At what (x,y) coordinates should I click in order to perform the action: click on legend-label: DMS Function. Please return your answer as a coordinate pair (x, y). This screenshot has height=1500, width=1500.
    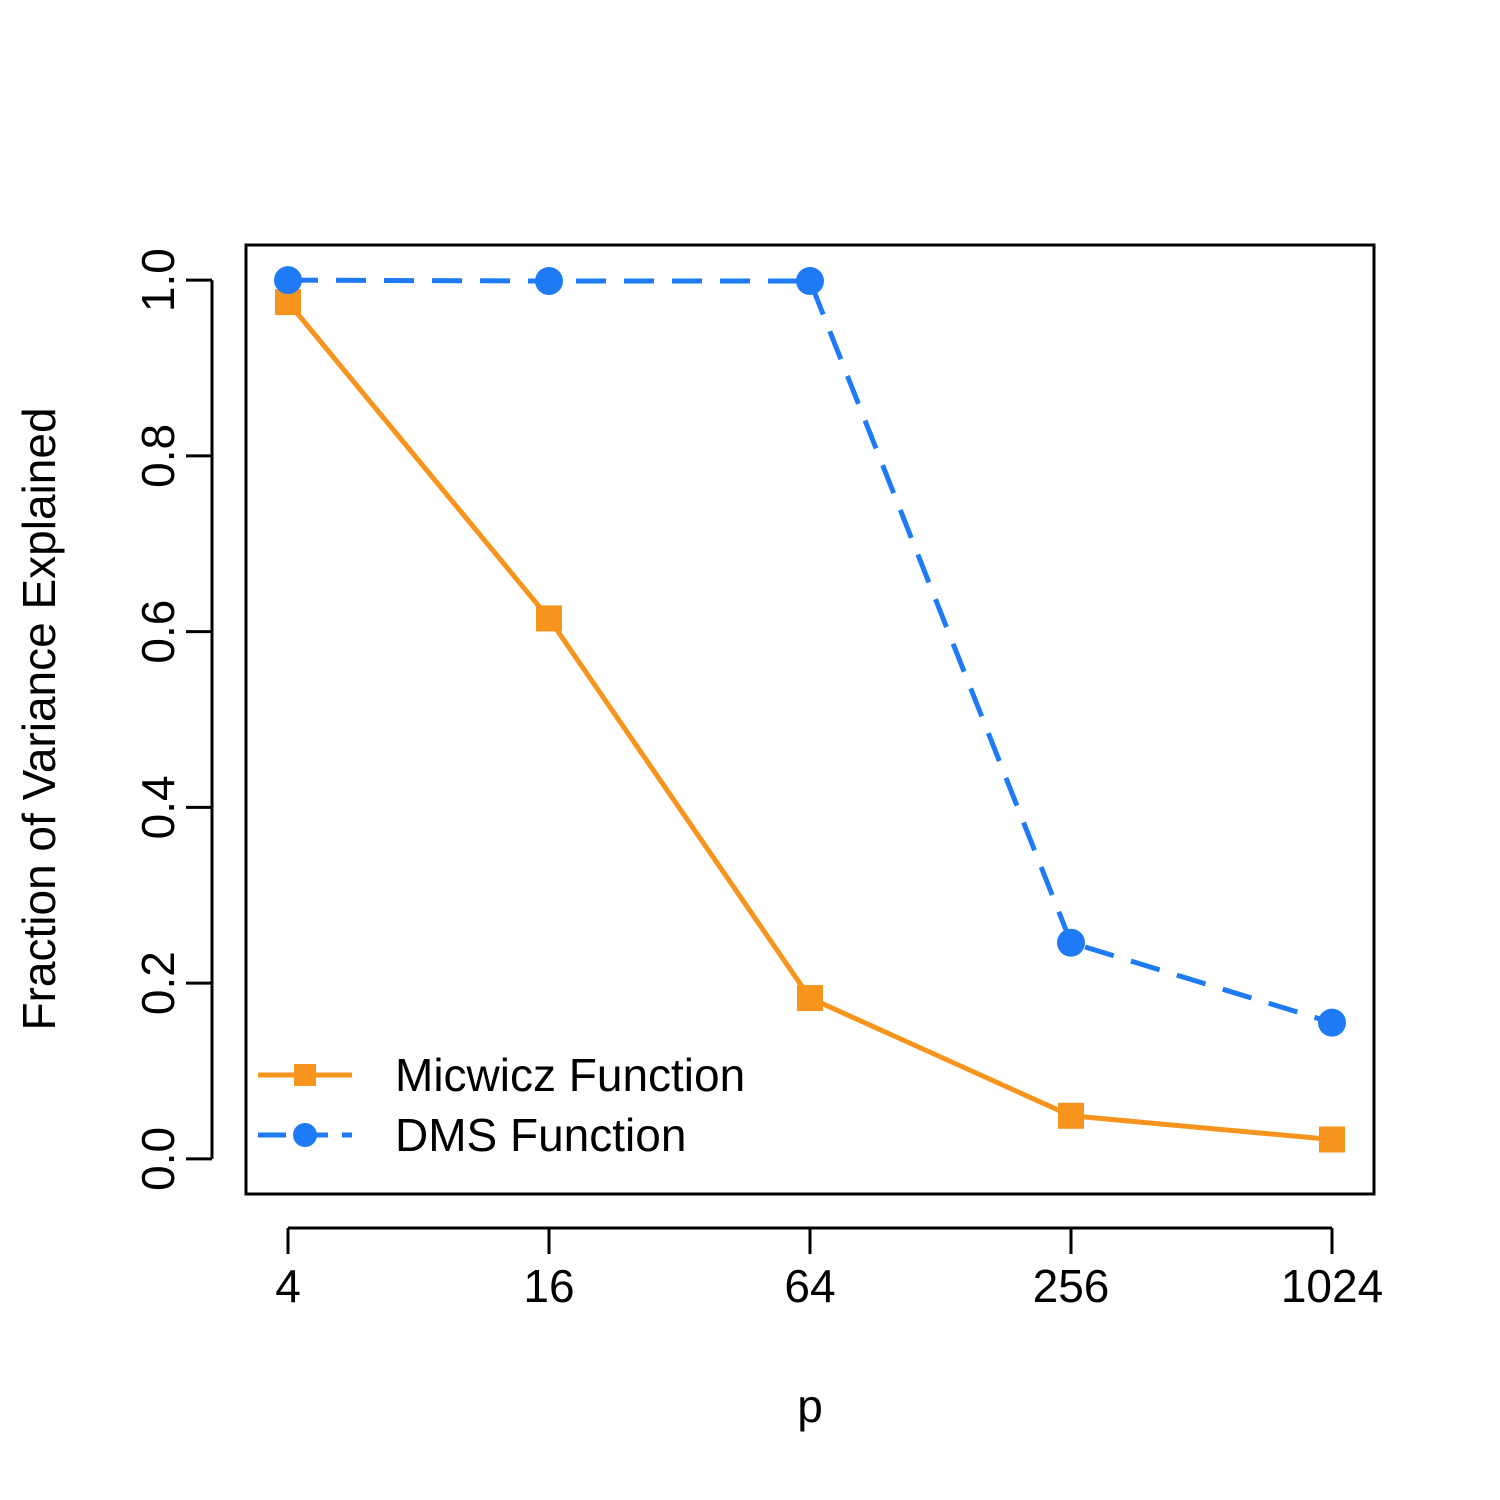
    Looking at the image, I should click on (540, 1135).